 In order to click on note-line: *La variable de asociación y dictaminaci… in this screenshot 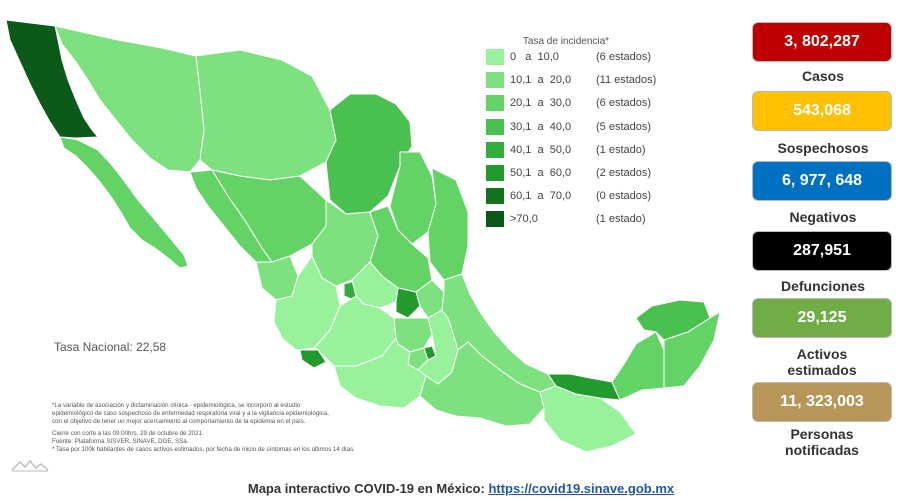, I will do `click(176, 405)`.